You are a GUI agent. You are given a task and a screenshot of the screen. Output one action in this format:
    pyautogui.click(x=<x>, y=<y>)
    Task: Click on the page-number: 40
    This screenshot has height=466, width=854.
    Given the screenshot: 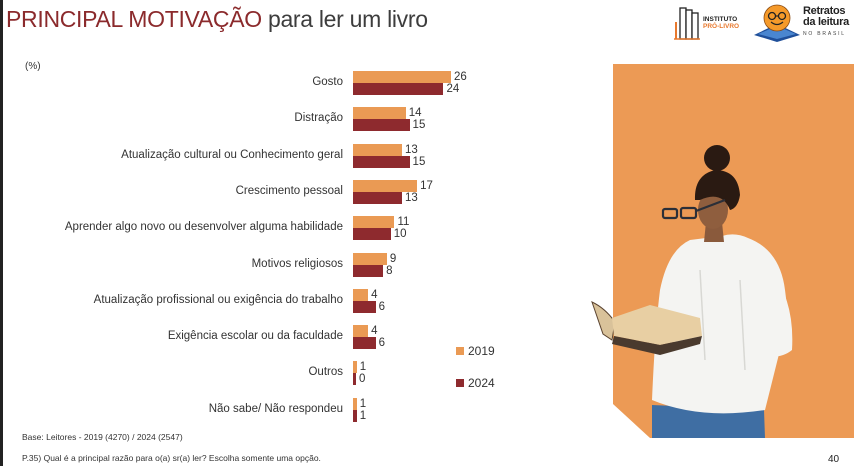 What is the action you would take?
    pyautogui.click(x=834, y=459)
    